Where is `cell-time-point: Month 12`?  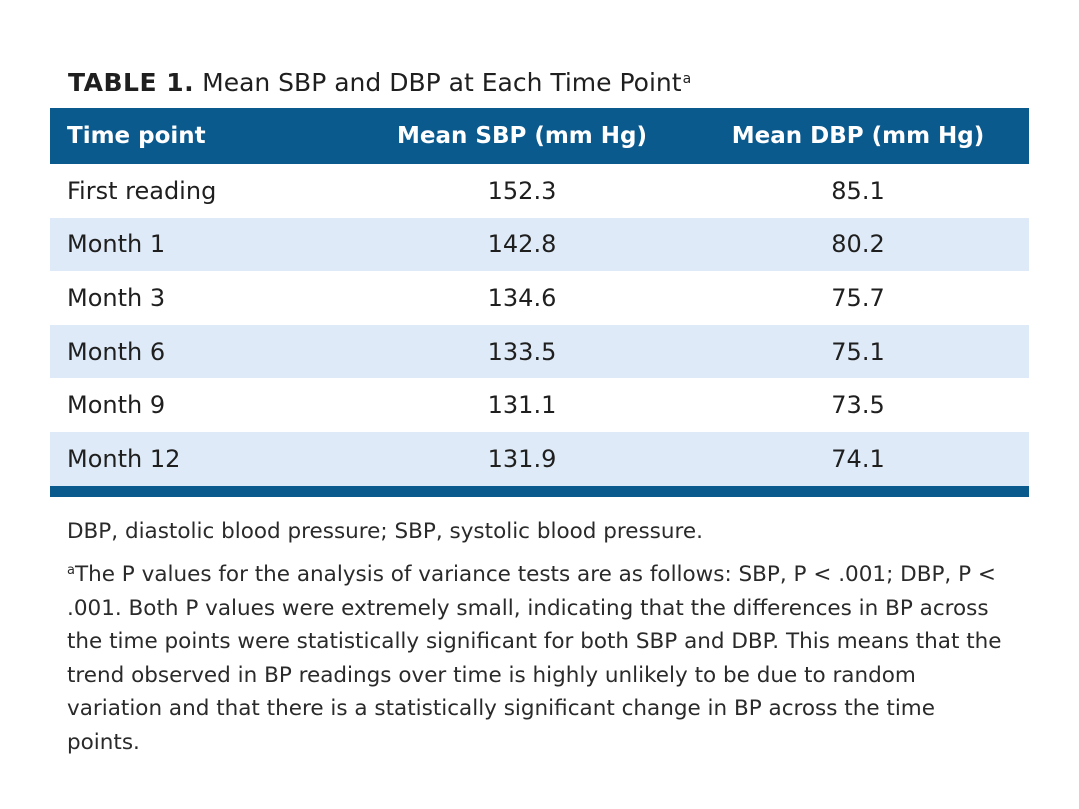
cell-time-point: Month 12 is located at coordinates (203, 458).